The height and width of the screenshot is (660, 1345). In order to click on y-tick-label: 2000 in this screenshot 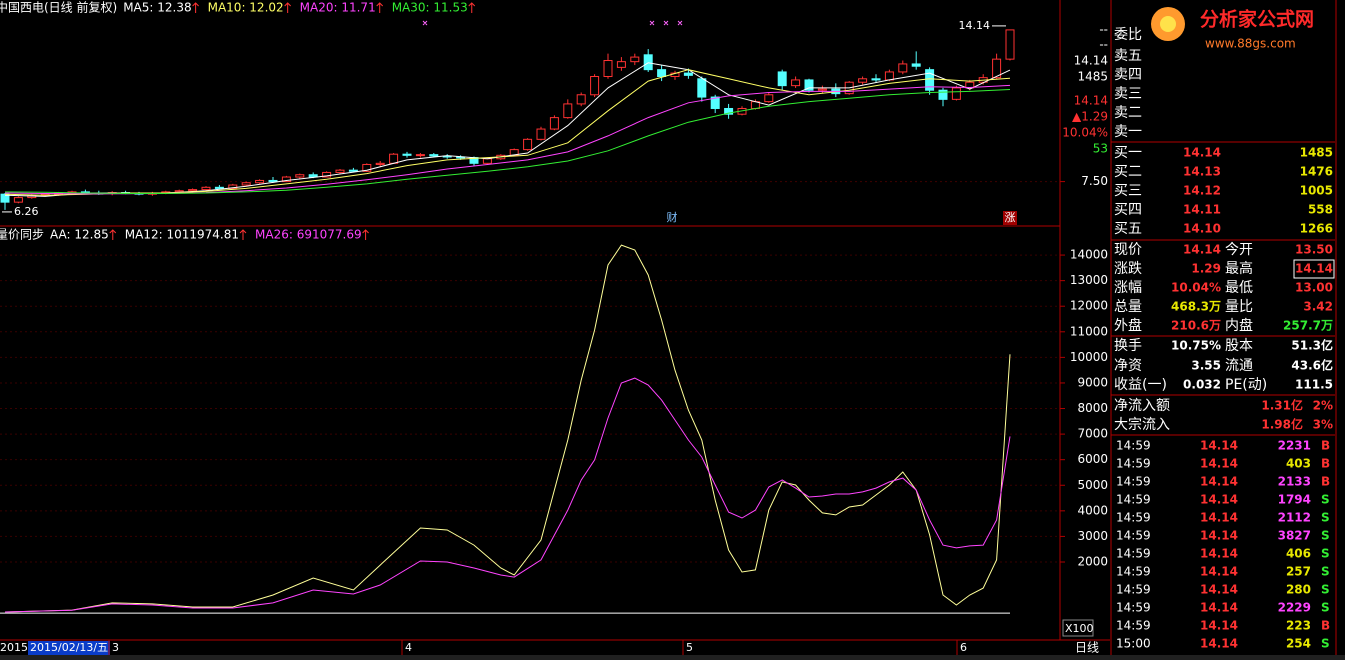, I will do `click(1092, 561)`.